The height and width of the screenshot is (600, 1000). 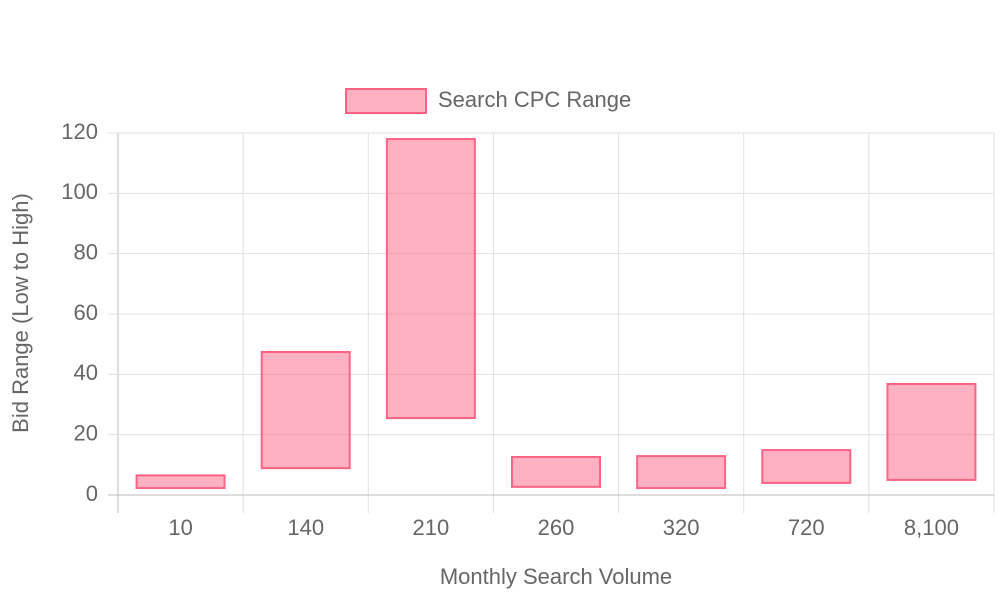 What do you see at coordinates (806, 527) in the screenshot?
I see `x-tick-label: 720` at bounding box center [806, 527].